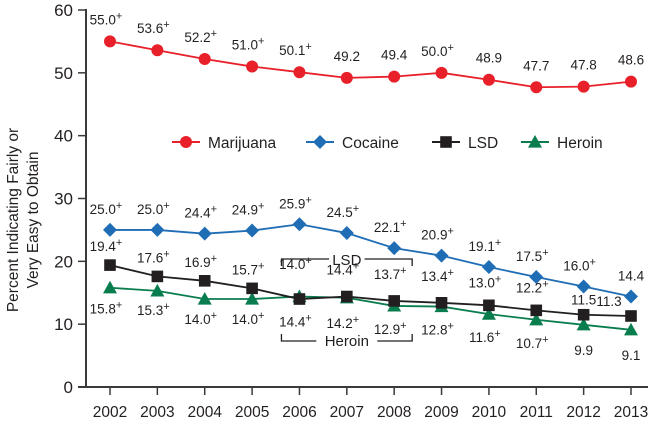  What do you see at coordinates (106, 245) in the screenshot?
I see `data-label: 19.4+` at bounding box center [106, 245].